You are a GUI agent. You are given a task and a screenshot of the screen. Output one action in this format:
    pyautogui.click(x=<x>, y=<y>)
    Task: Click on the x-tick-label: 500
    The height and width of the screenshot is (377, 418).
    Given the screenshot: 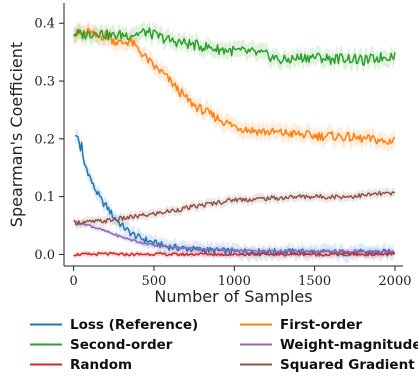 What is the action you would take?
    pyautogui.click(x=154, y=281)
    